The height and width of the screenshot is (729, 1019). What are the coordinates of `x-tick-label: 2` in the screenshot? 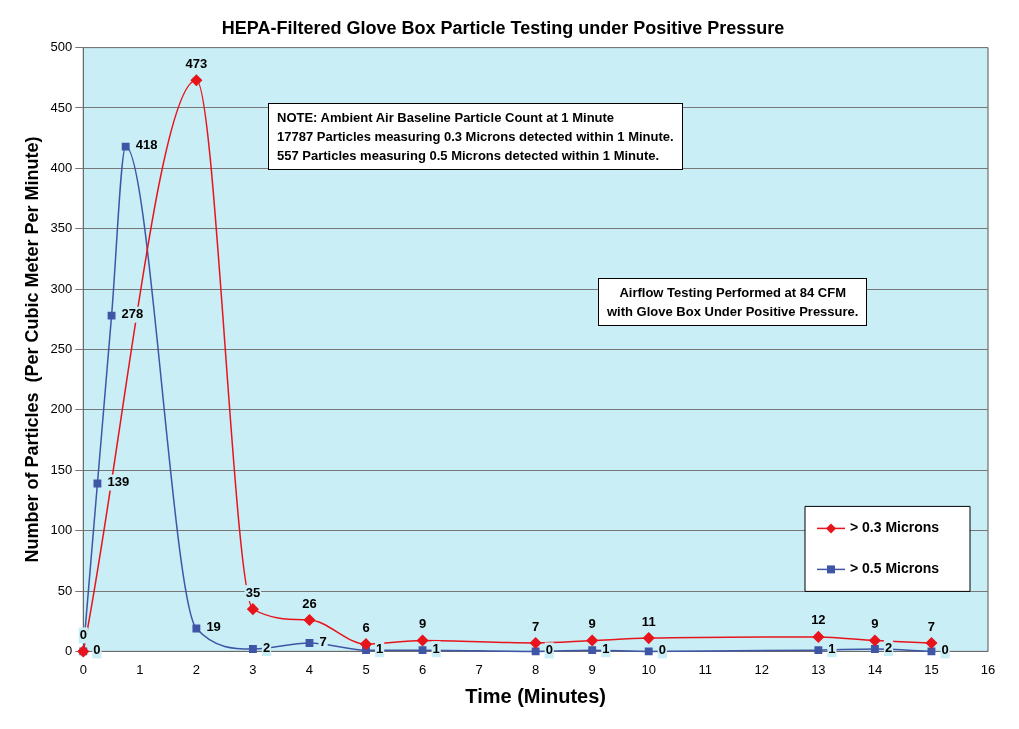 It's located at (196, 669).